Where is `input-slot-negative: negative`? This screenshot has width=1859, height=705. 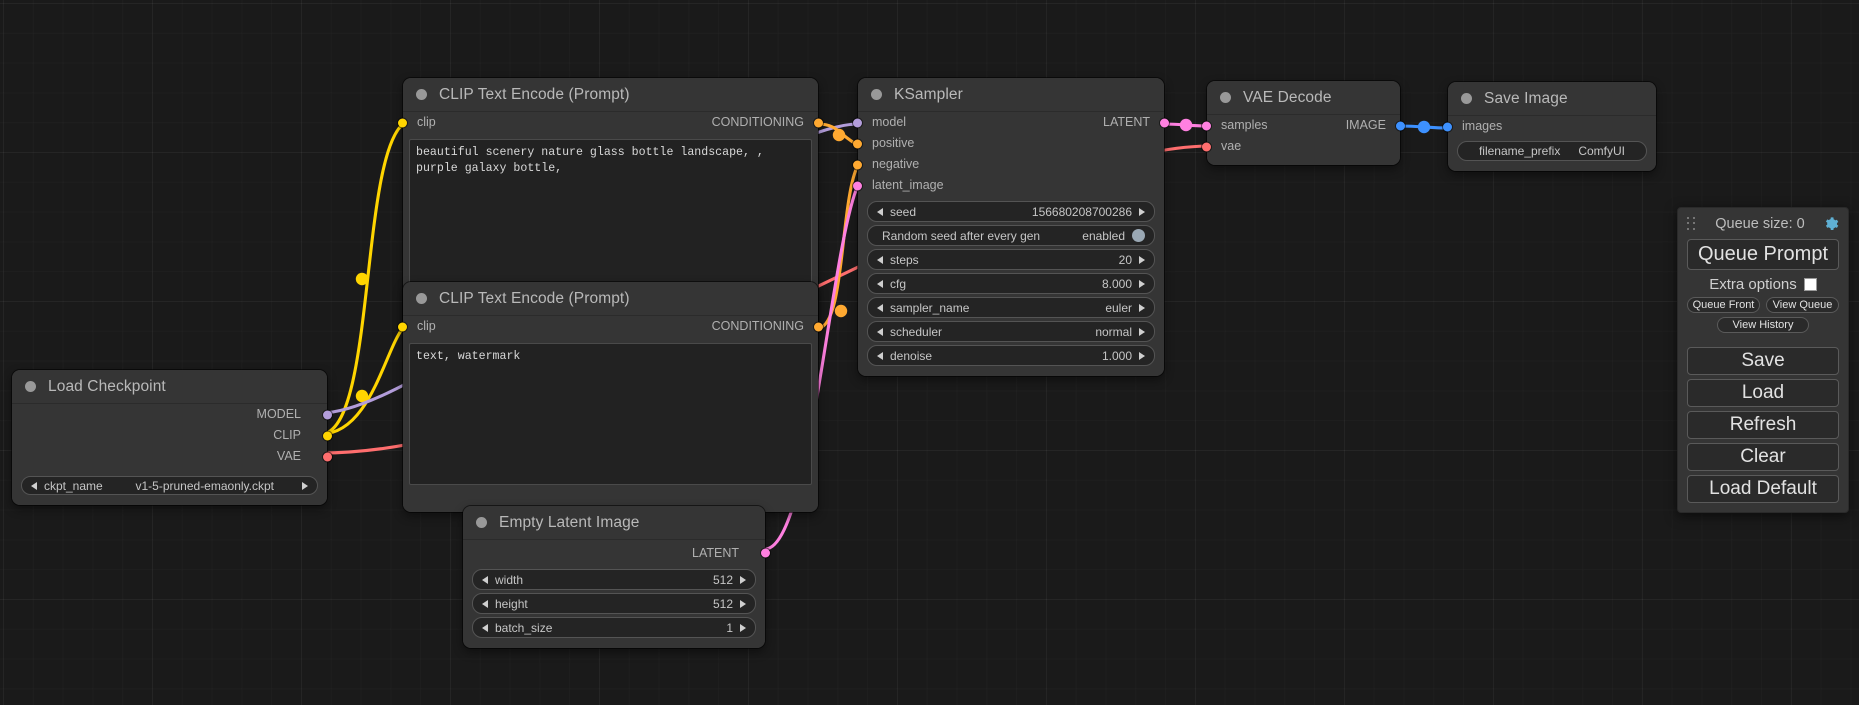
input-slot-negative: negative is located at coordinates (1008, 164).